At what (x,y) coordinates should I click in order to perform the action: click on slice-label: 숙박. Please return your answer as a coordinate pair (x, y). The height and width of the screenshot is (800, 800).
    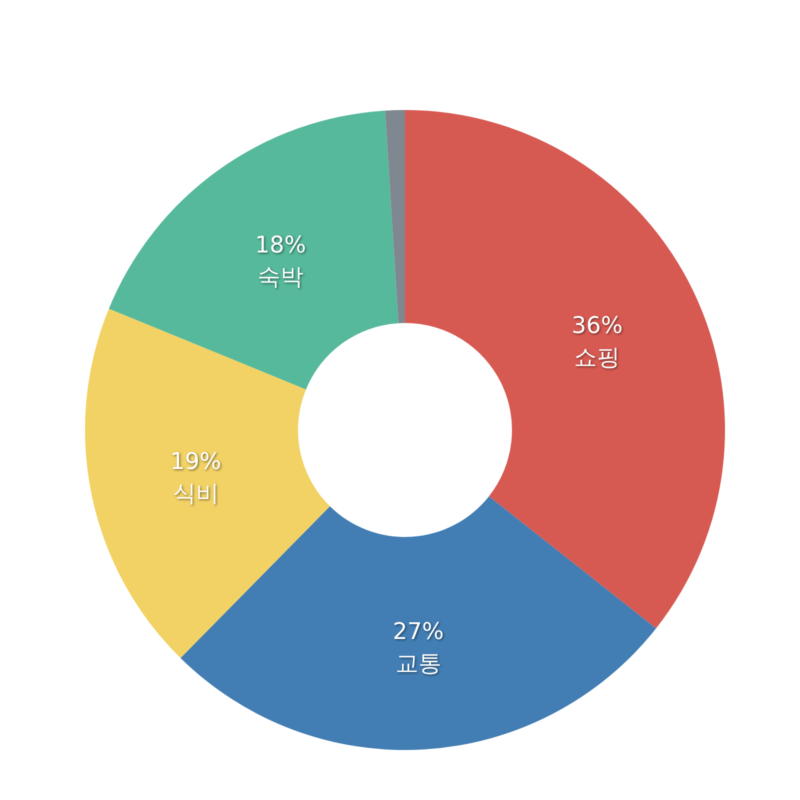
    Looking at the image, I should click on (281, 277).